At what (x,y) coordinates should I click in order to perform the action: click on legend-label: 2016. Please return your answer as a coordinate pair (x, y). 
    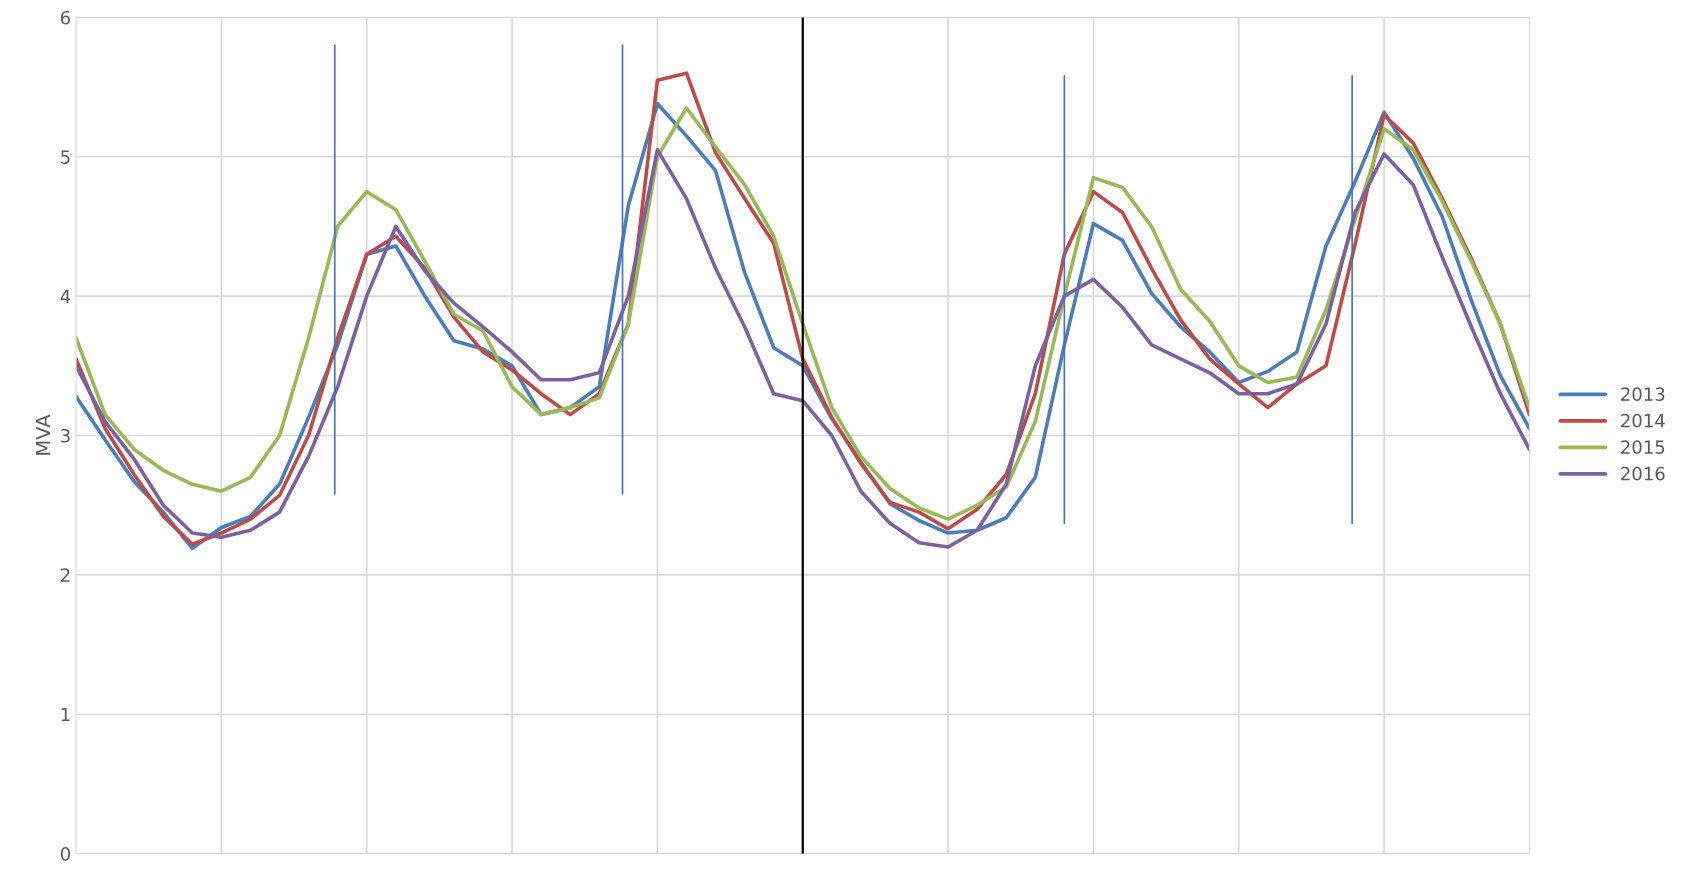
    Looking at the image, I should click on (1643, 473).